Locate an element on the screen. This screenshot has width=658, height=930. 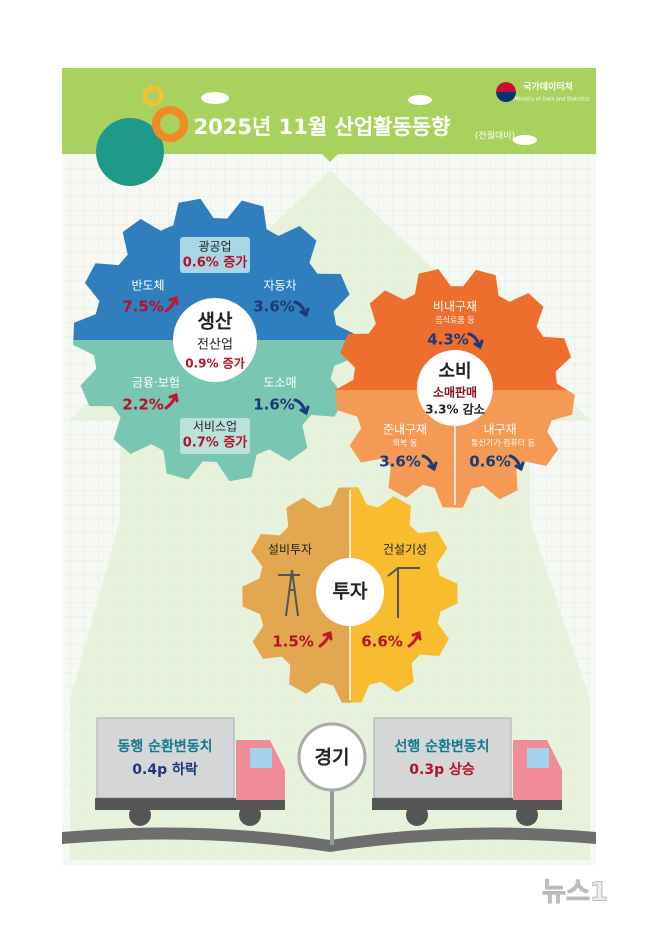
value: 1.6% is located at coordinates (274, 405).